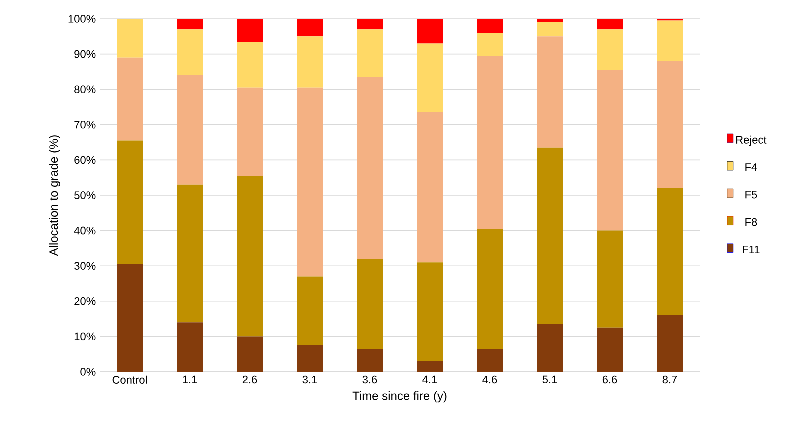 Image resolution: width=802 pixels, height=448 pixels. What do you see at coordinates (399, 397) in the screenshot?
I see `x-axis-title: Time since fire (y)` at bounding box center [399, 397].